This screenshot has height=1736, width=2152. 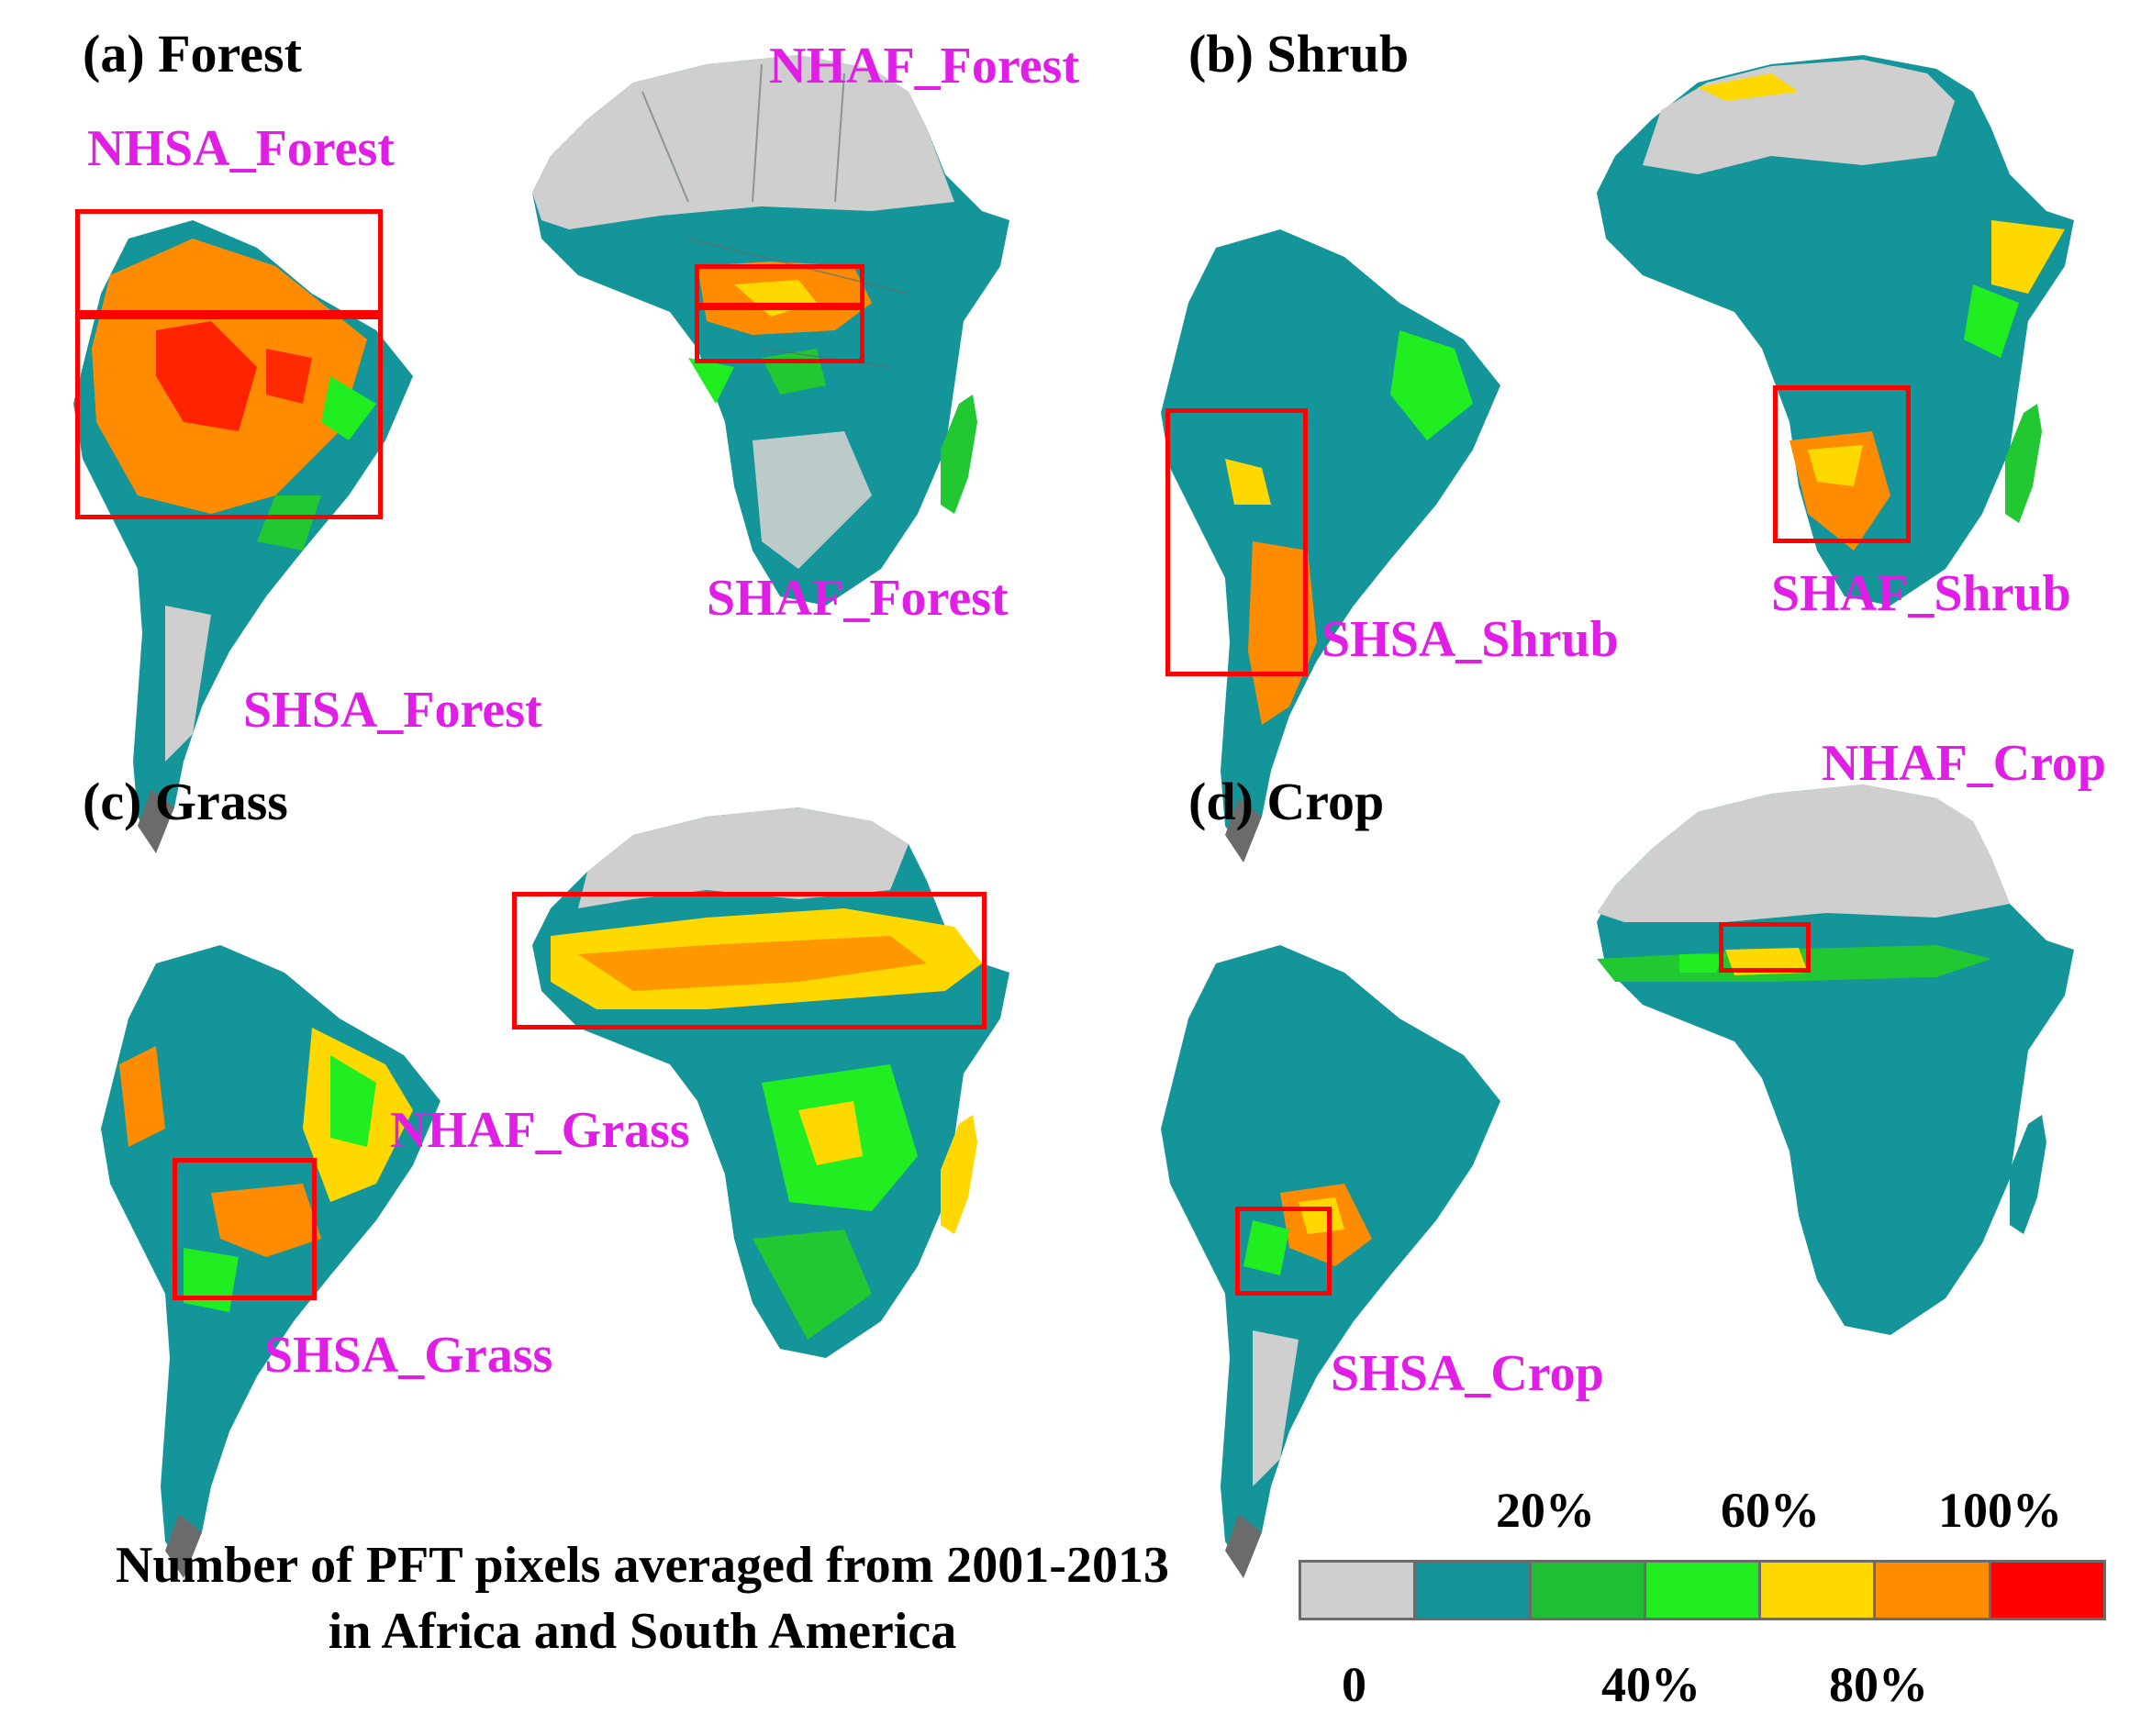 What do you see at coordinates (1878, 1684) in the screenshot?
I see `legend-tick-80: 80%` at bounding box center [1878, 1684].